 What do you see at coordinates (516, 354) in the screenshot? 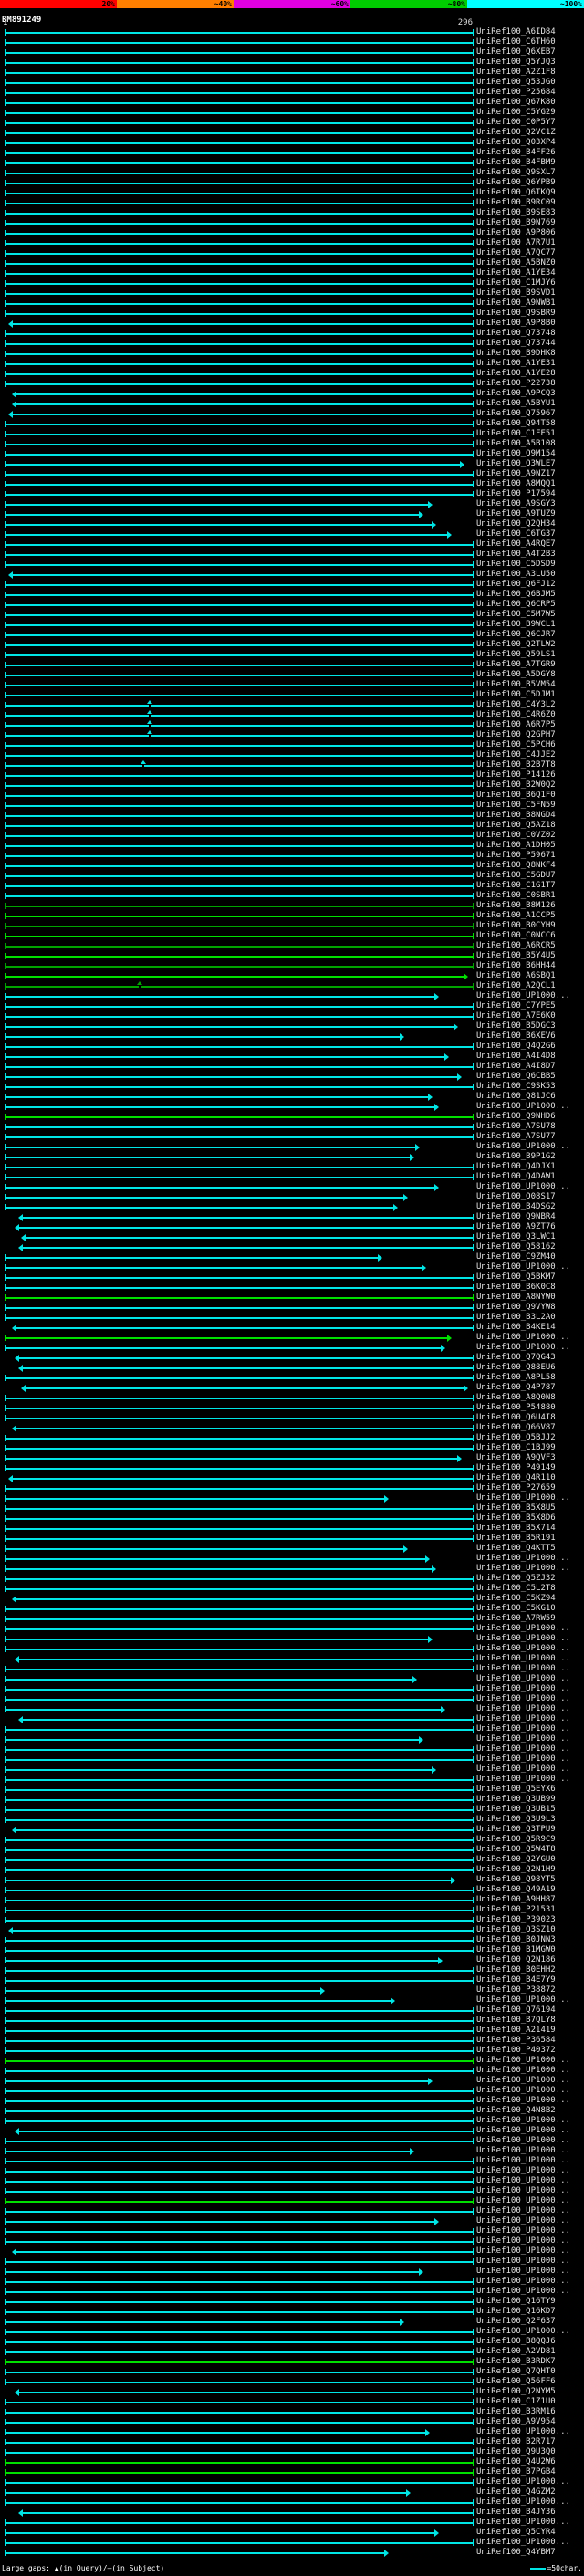
I see `hit-label: UniRef100_B9DHK8` at bounding box center [516, 354].